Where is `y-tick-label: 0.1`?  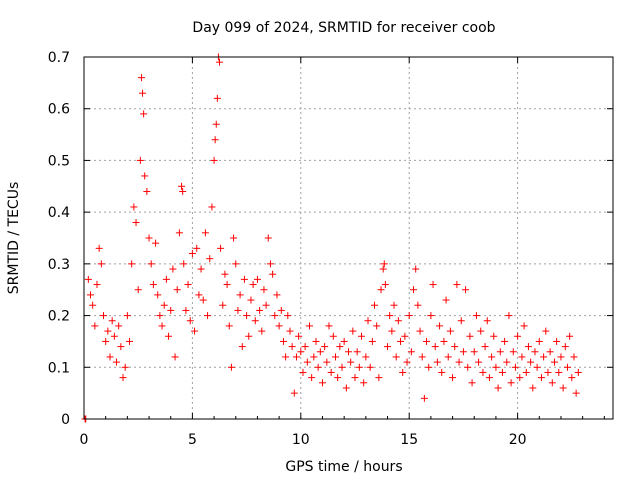
y-tick-label: 0.1 is located at coordinates (59, 368).